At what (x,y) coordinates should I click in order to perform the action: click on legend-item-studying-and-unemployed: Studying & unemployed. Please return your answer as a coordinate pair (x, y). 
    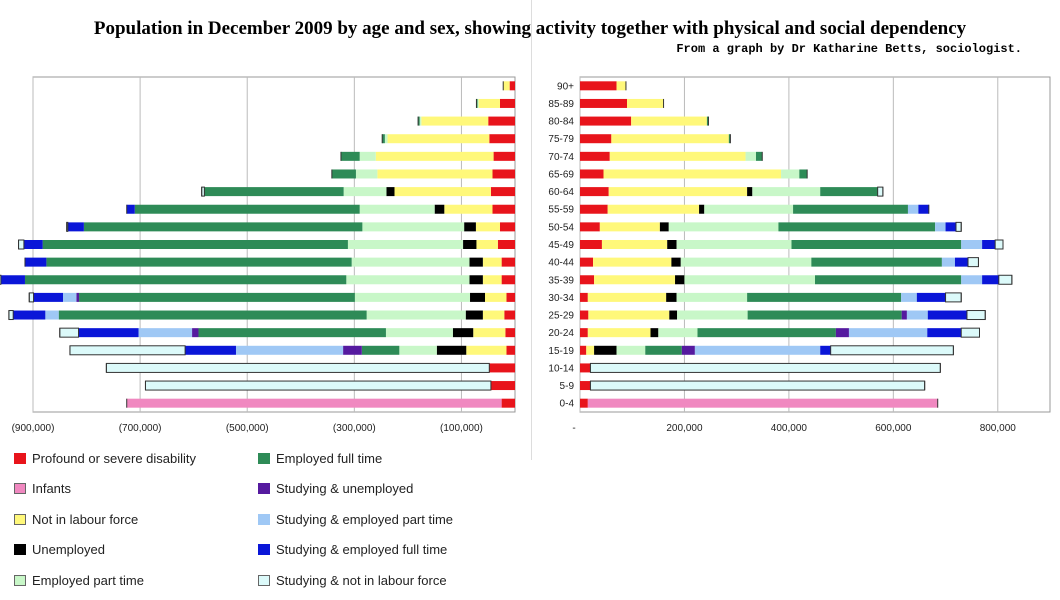
    Looking at the image, I should click on (335, 489).